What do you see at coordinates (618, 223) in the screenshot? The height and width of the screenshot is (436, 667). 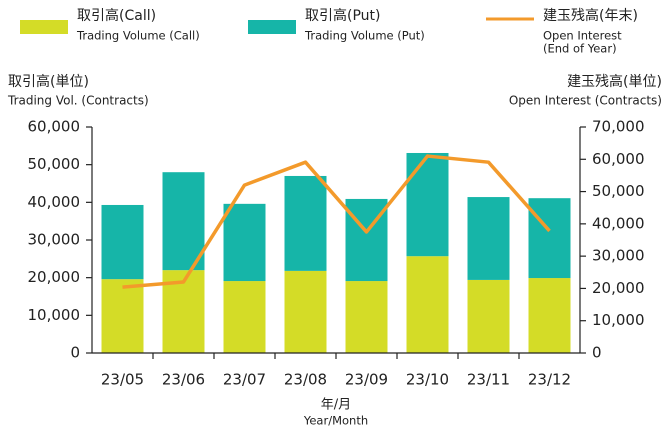 I see `y2-tick-label: 40,000` at bounding box center [618, 223].